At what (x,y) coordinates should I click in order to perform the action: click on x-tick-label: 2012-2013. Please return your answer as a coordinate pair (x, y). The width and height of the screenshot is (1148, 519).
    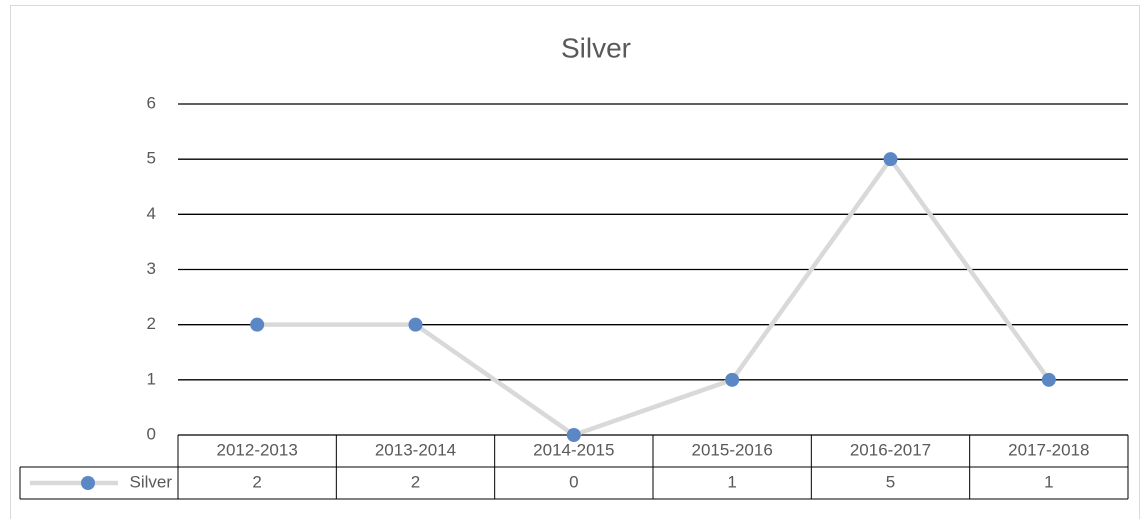
    Looking at the image, I should click on (257, 449).